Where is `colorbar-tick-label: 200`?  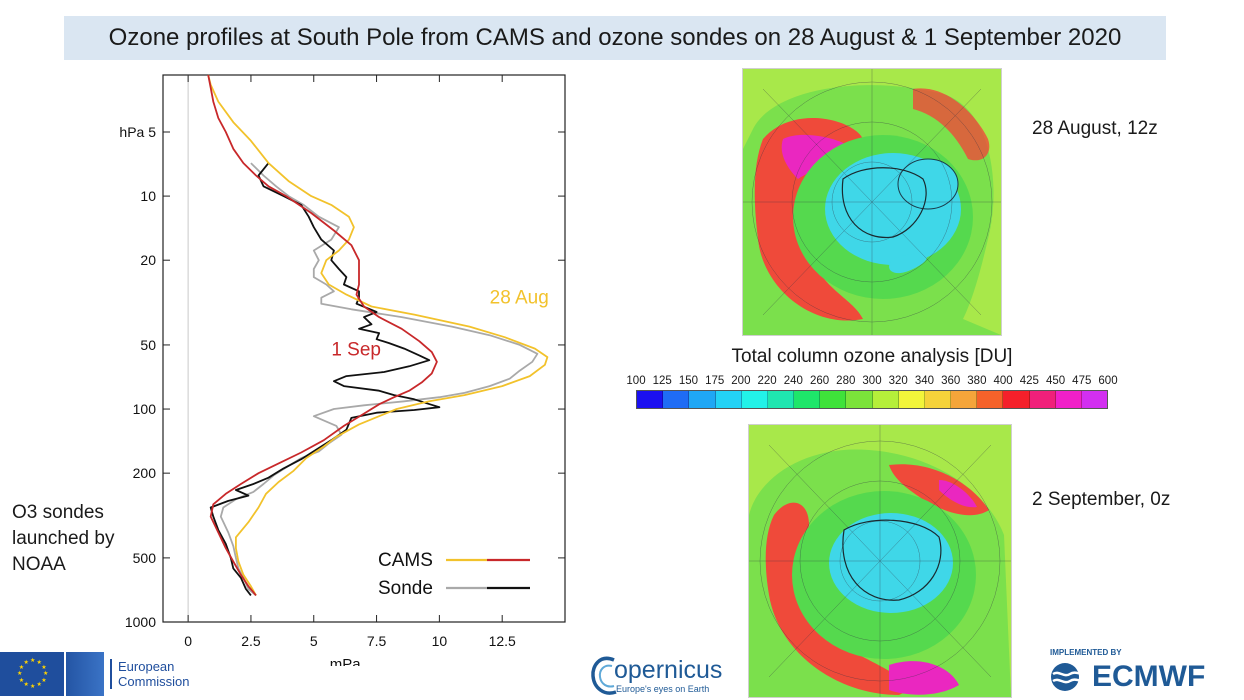 colorbar-tick-label: 200 is located at coordinates (741, 381).